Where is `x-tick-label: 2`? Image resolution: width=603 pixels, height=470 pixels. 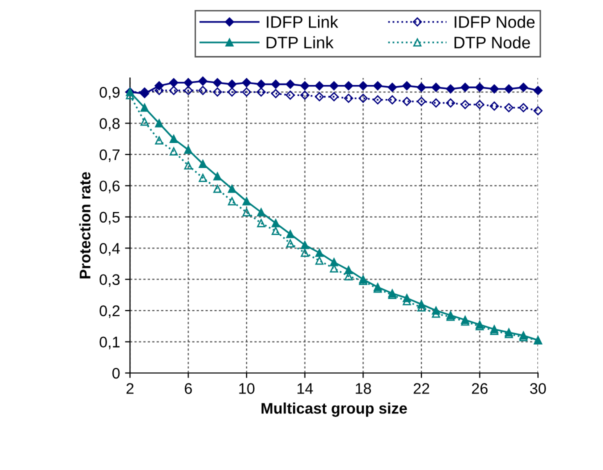
x-tick-label: 2 is located at coordinates (130, 388).